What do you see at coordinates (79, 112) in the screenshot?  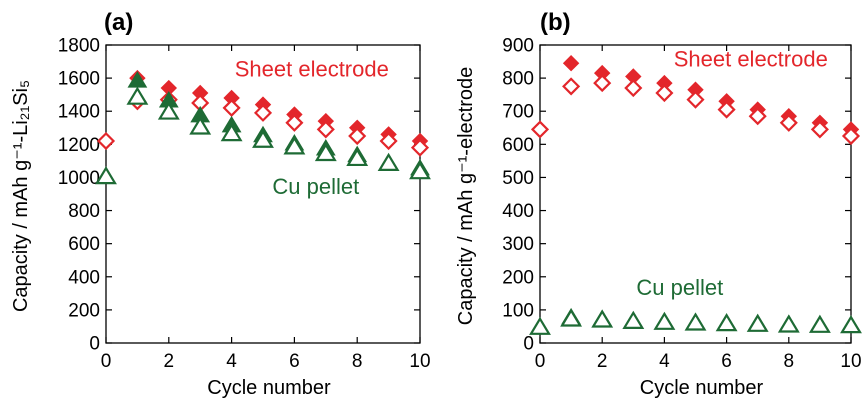 I see `y-tick-label: 1400` at bounding box center [79, 112].